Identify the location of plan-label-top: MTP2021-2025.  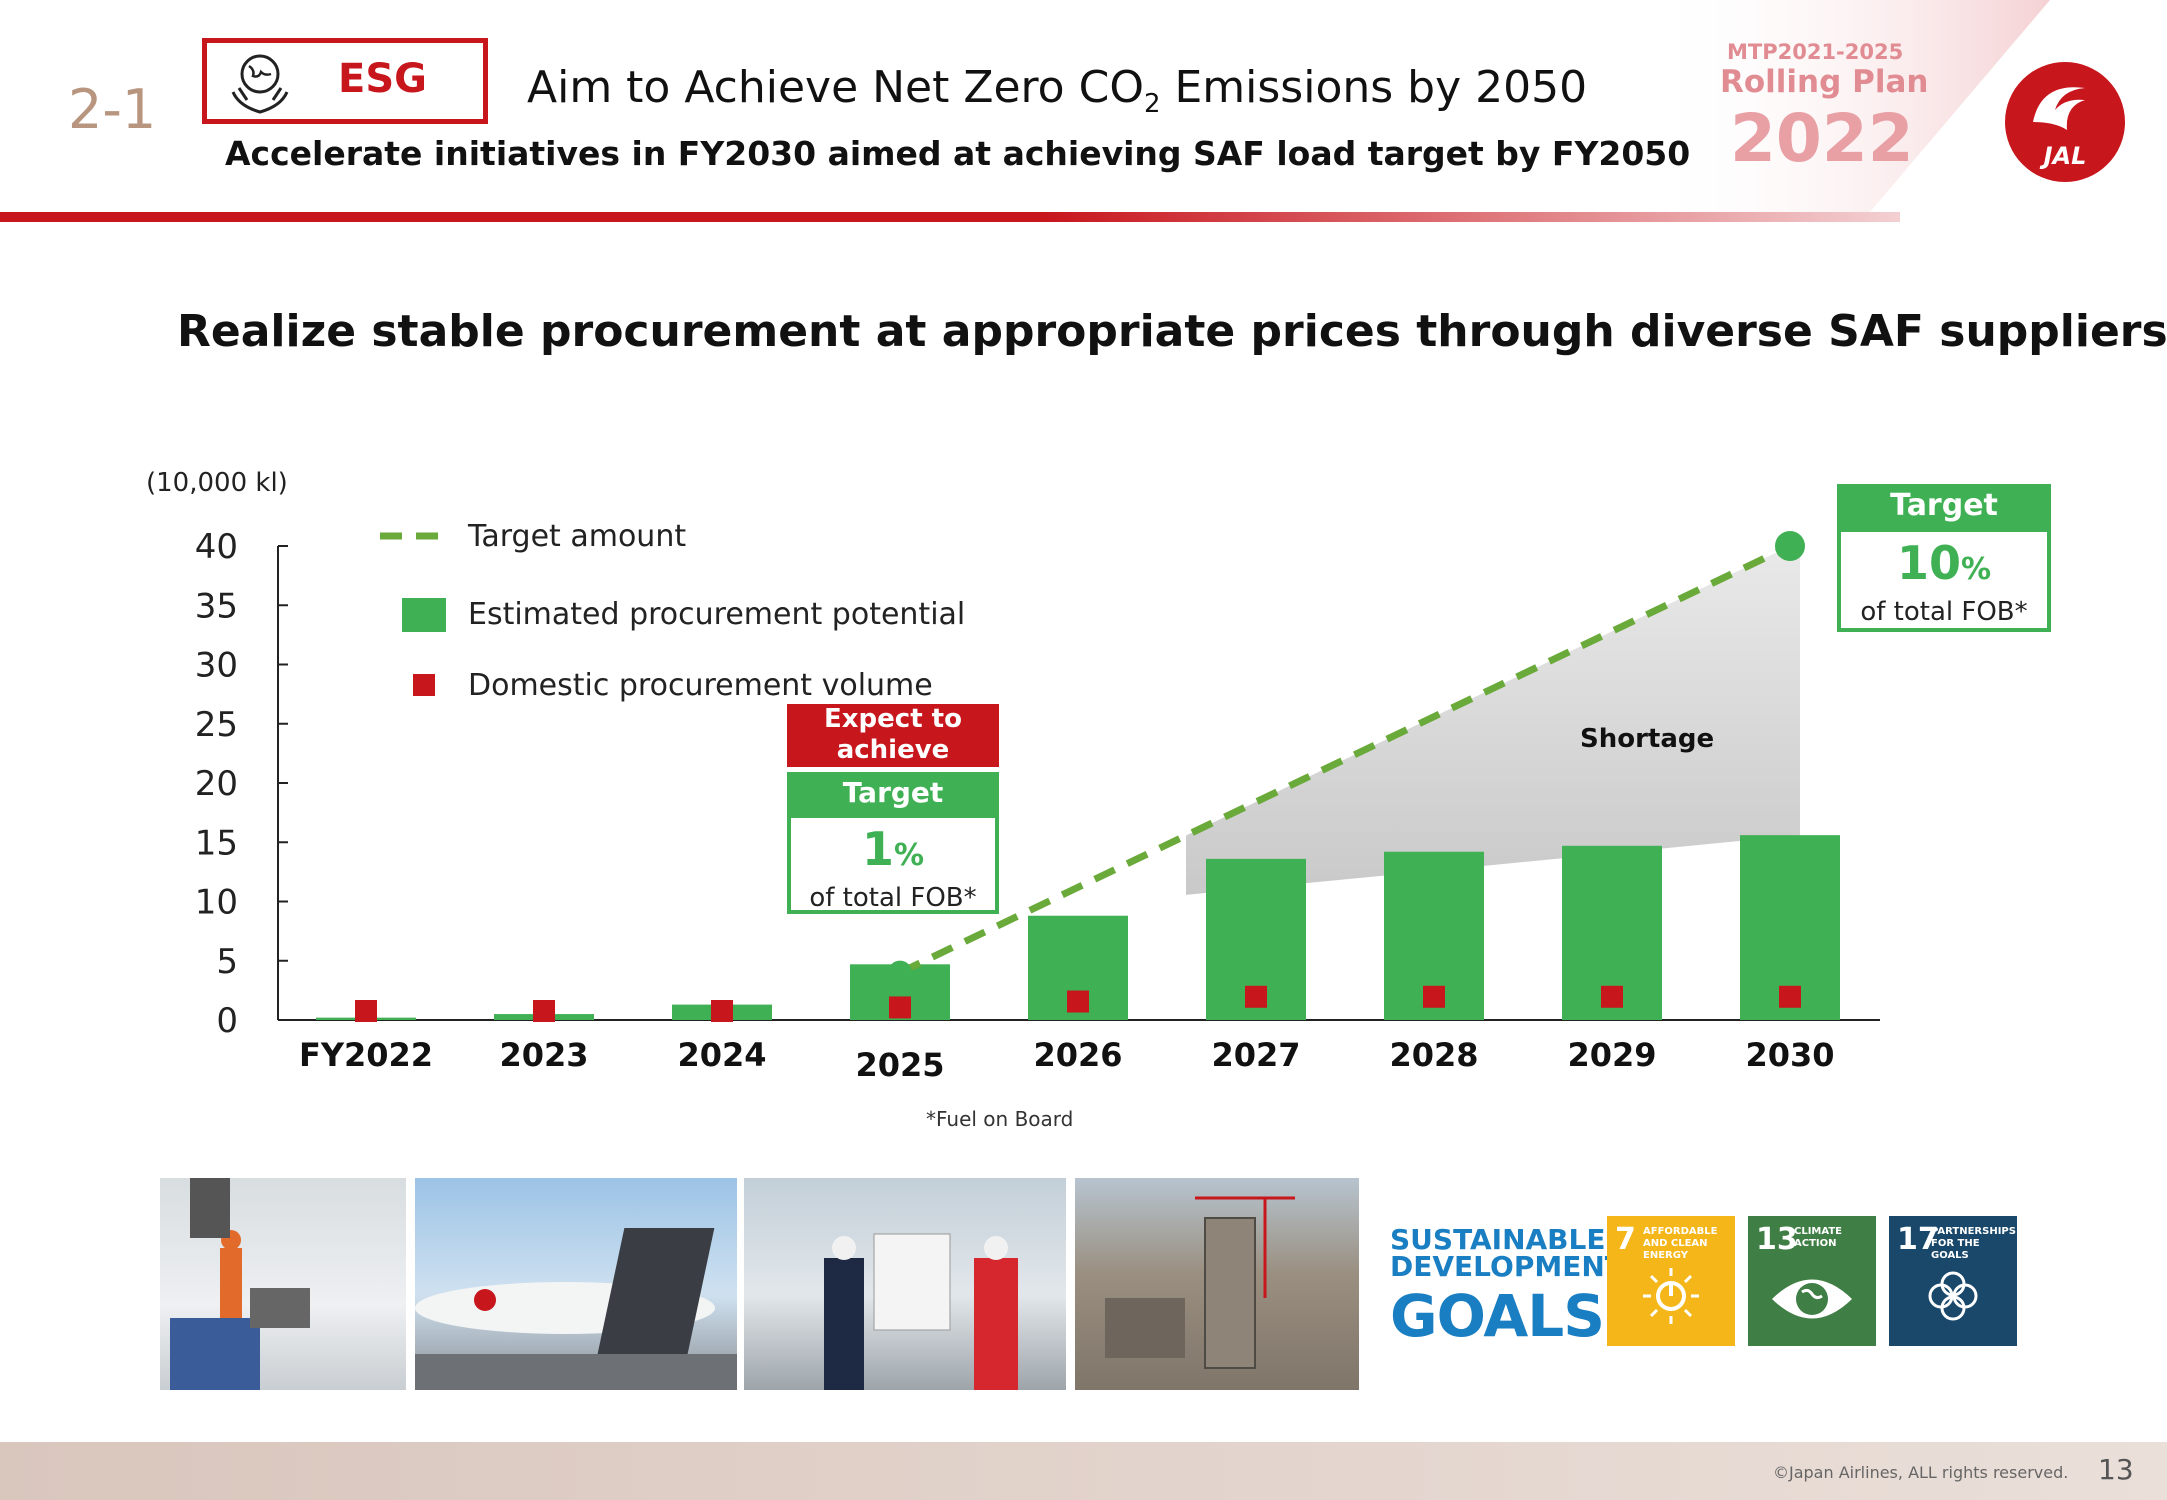
(1815, 52).